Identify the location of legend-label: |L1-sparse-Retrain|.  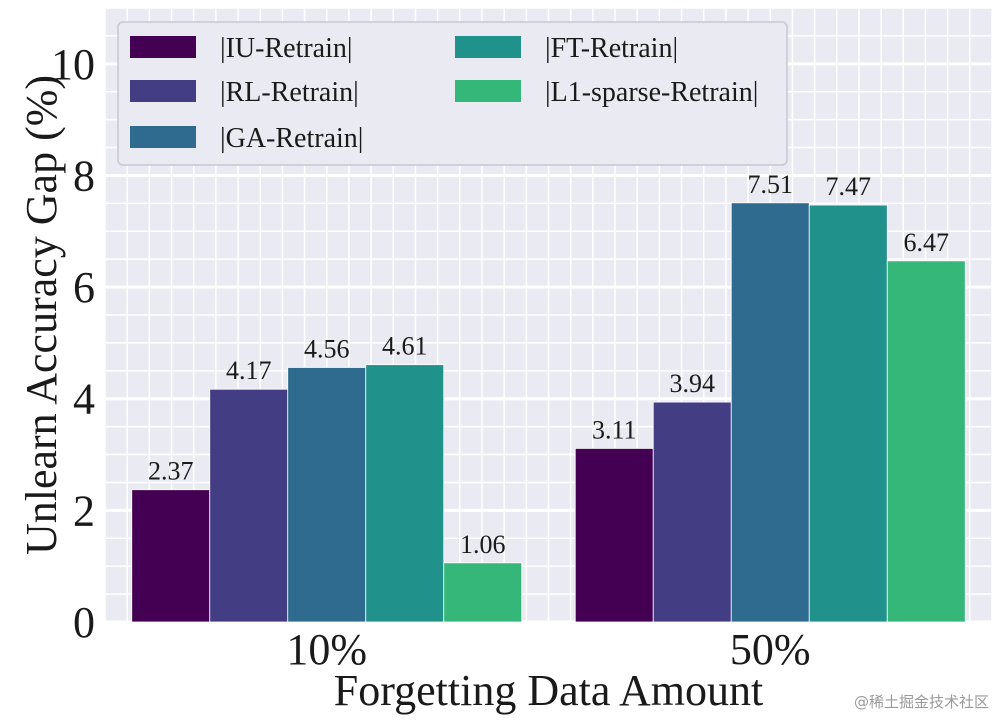
(651, 92).